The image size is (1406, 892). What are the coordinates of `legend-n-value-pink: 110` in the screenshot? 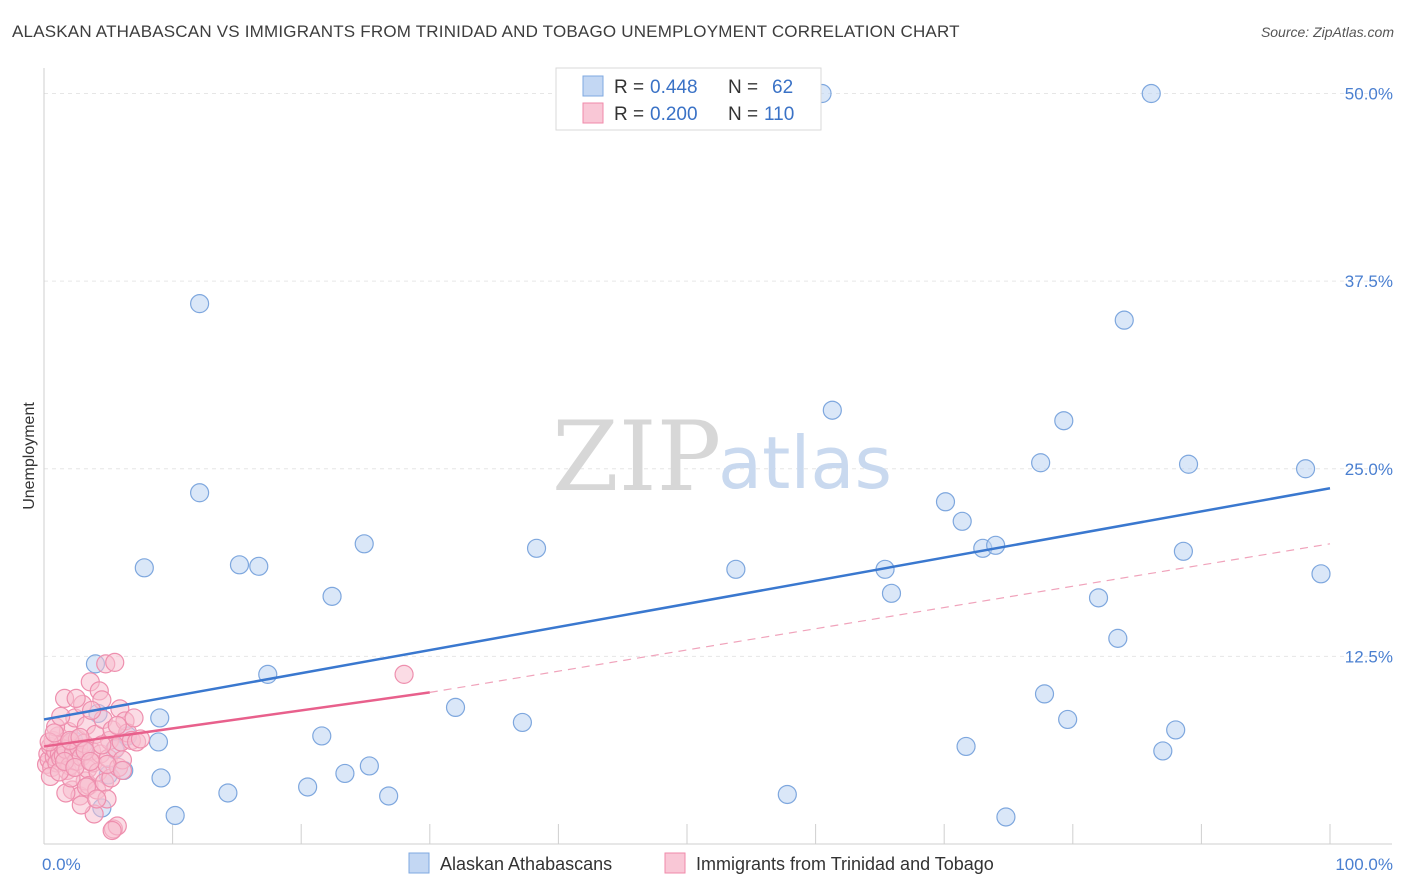 It's located at (779, 114).